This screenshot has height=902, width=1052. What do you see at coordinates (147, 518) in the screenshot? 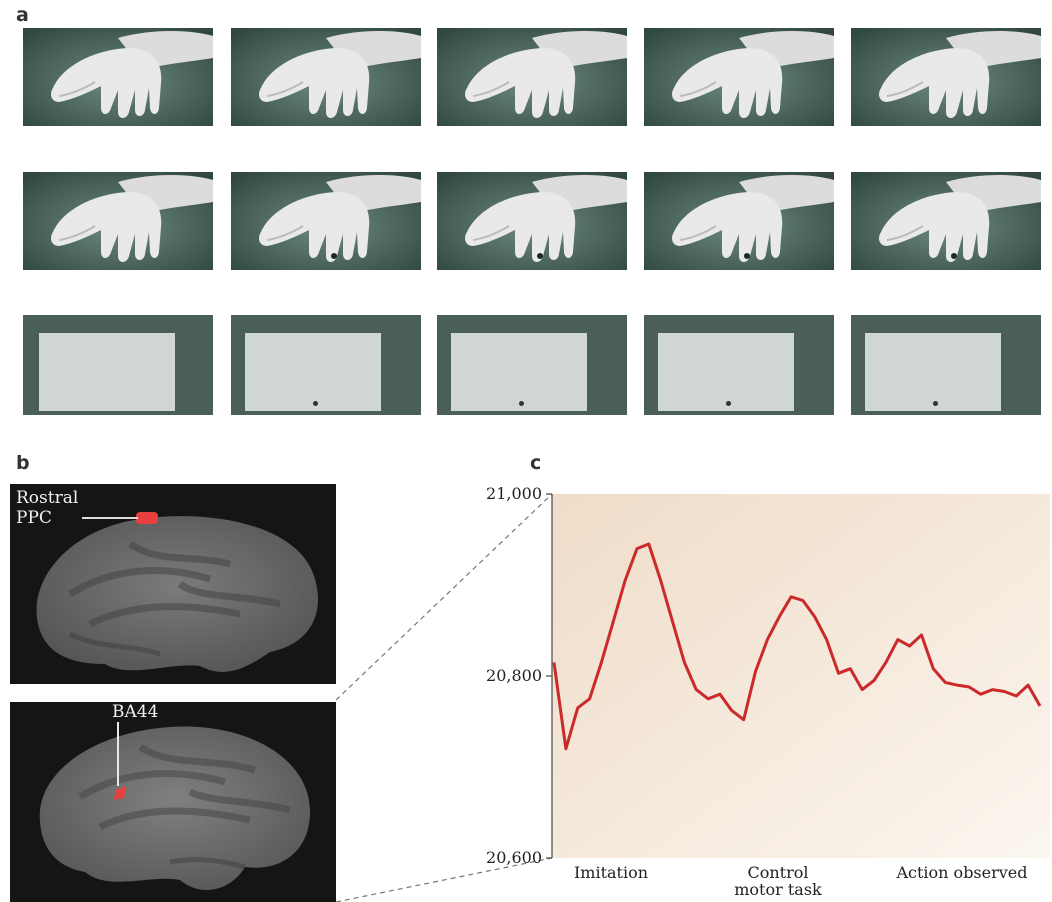
I see `rostral-ppc-highlight` at bounding box center [147, 518].